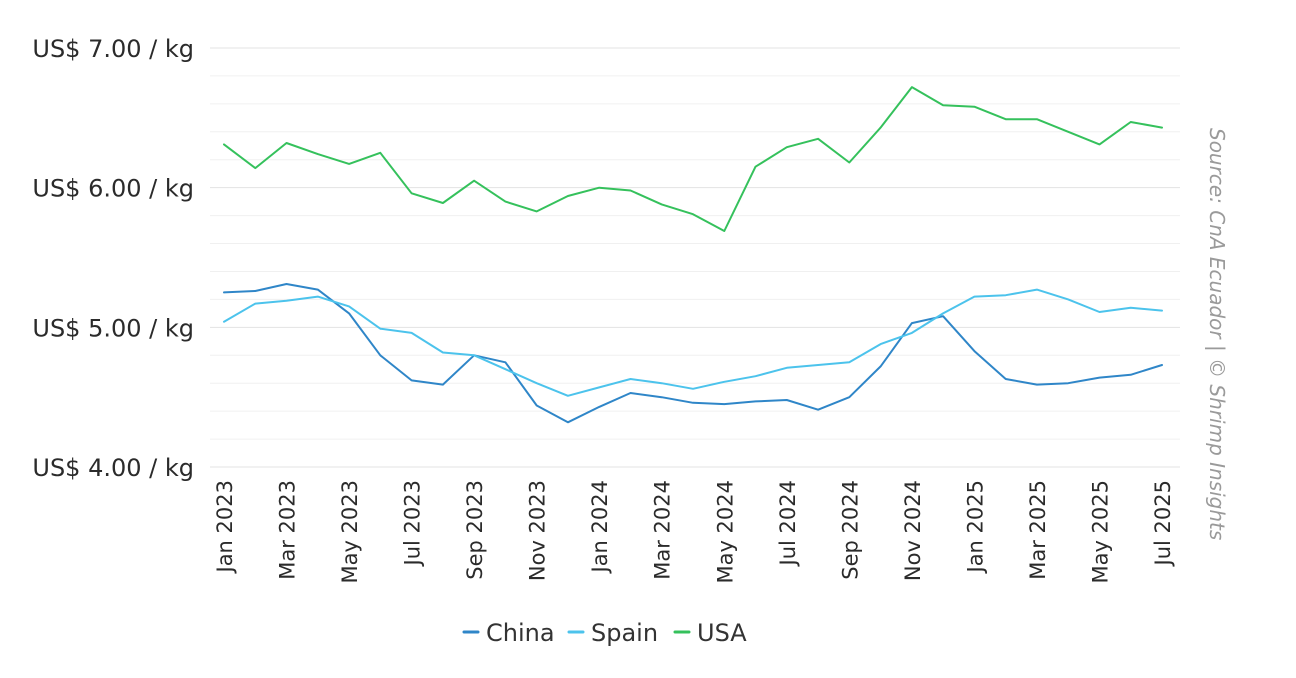 The height and width of the screenshot is (678, 1296). I want to click on x-tick-label: Jul 2024, so click(788, 523).